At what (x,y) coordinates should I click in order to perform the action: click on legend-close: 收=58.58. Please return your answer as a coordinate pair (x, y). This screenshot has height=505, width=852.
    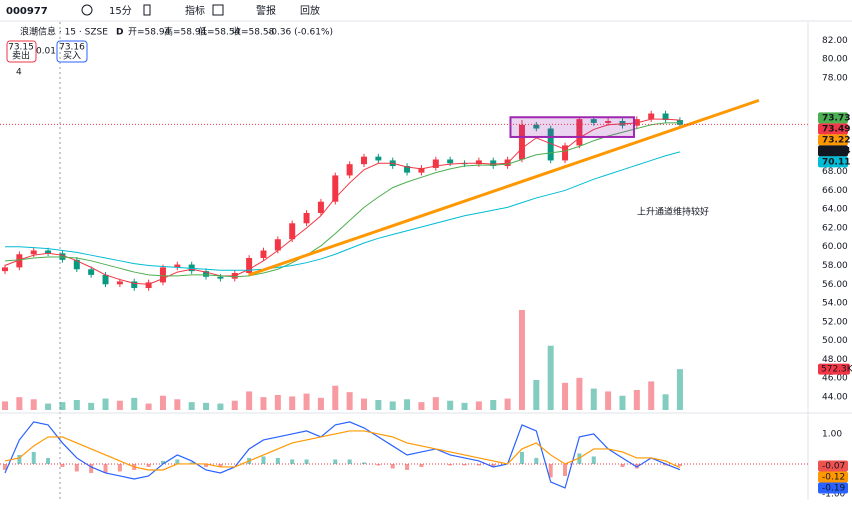
    Looking at the image, I should click on (253, 32).